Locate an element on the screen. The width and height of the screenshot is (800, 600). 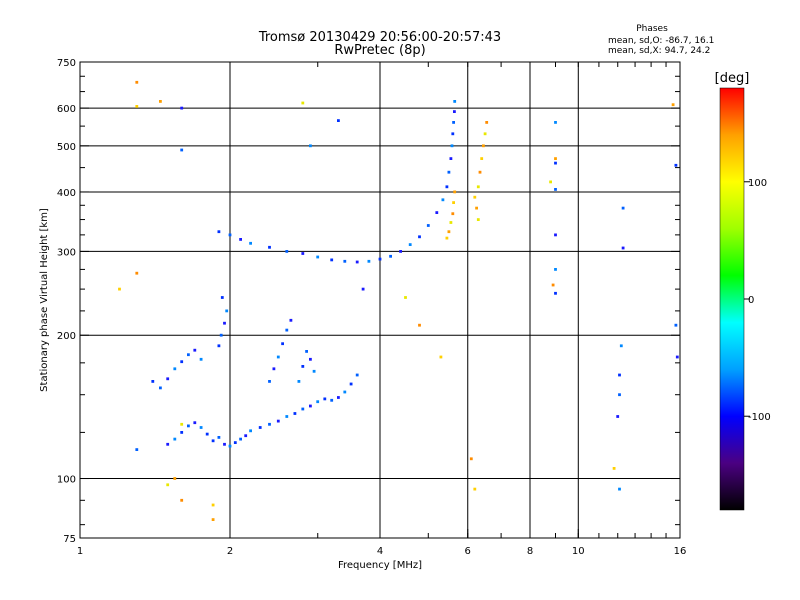
phase-info-x: mean, sd,X: 94.7, 24.2 is located at coordinates (659, 51).